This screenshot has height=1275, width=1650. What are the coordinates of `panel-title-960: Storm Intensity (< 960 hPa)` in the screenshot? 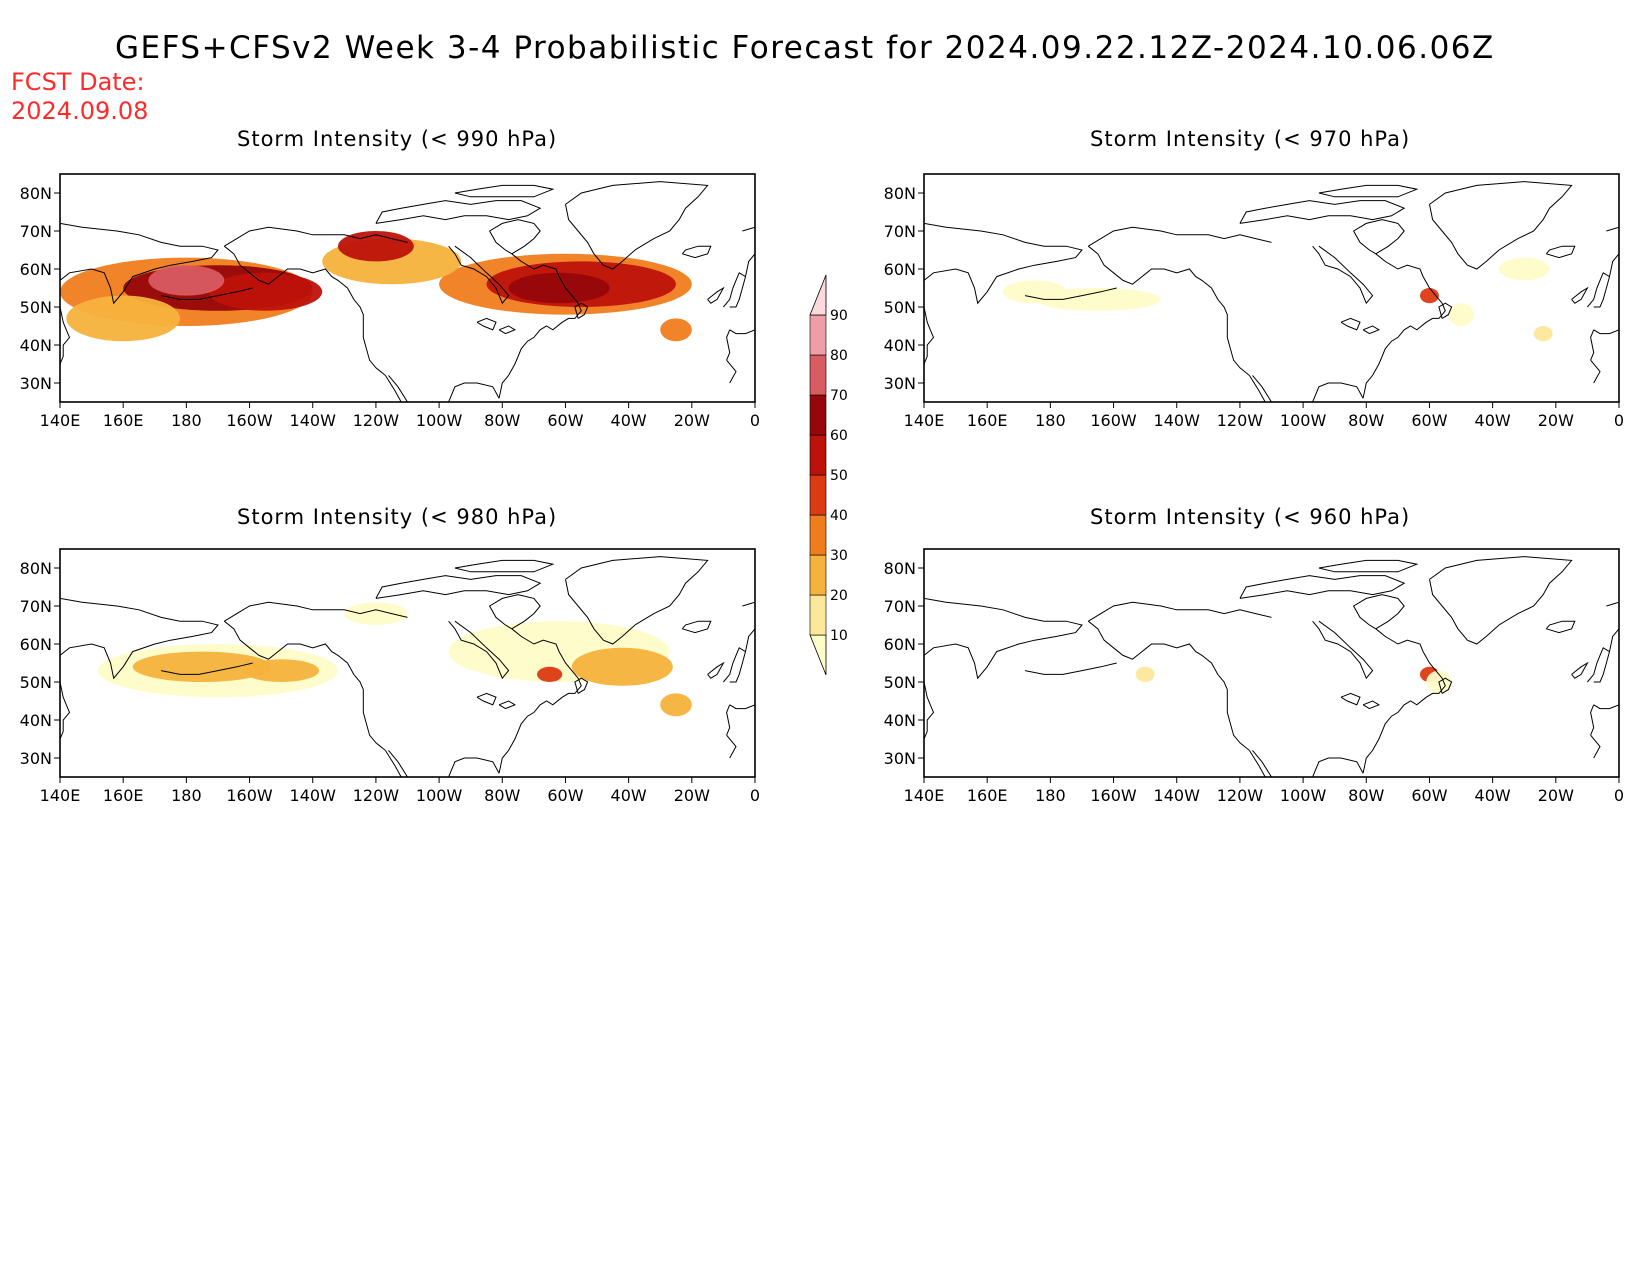 It's located at (1250, 517).